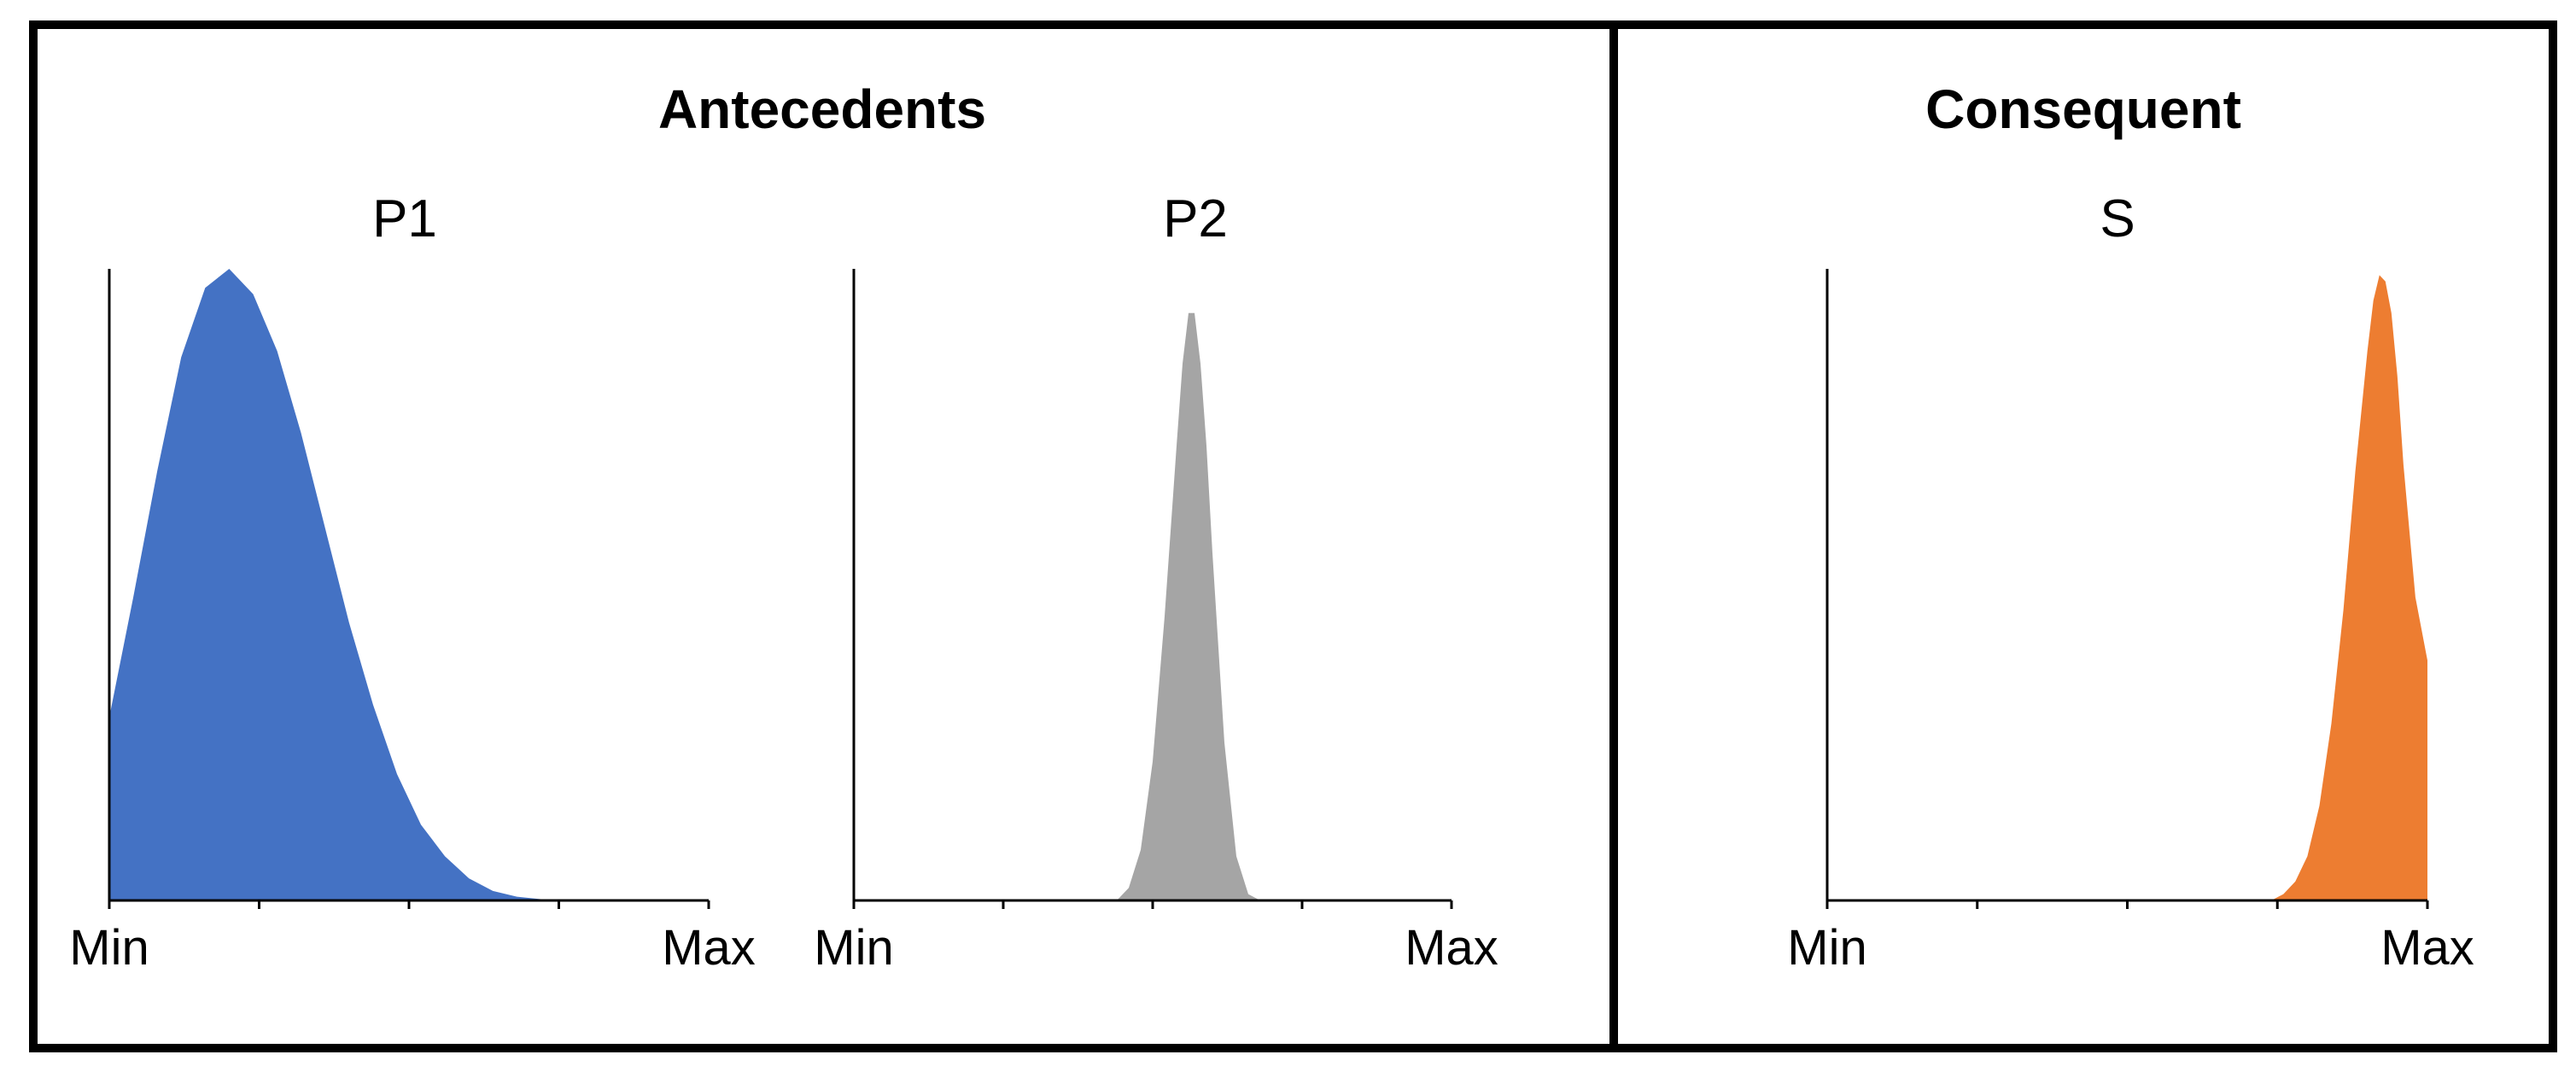  I want to click on chart-p1-x-tick-label-max: Max, so click(709, 948).